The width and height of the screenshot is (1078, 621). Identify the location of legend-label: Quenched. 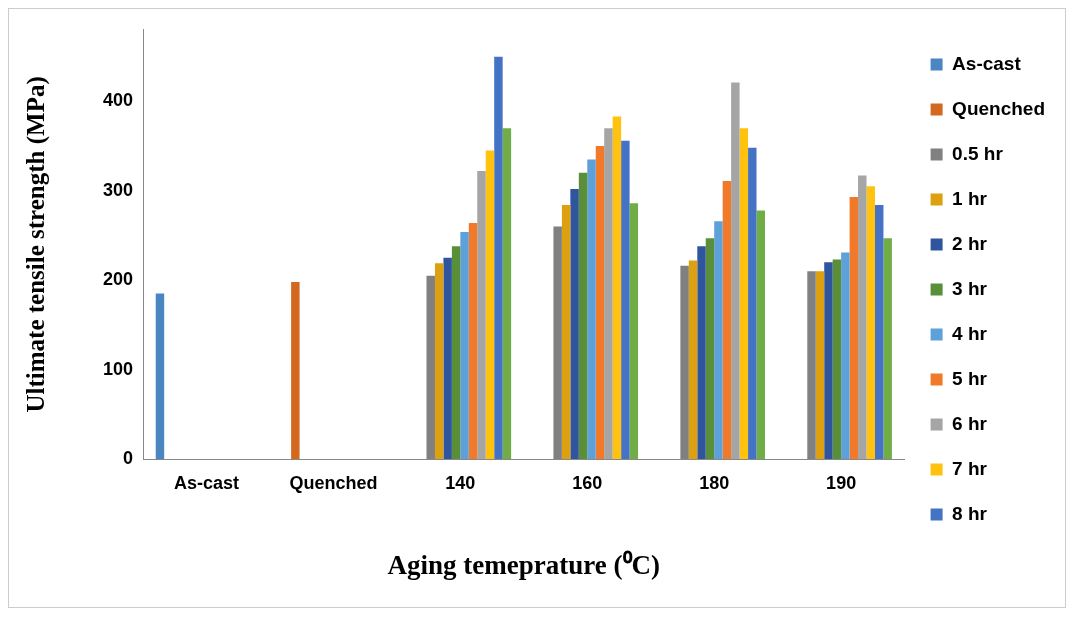
(998, 108).